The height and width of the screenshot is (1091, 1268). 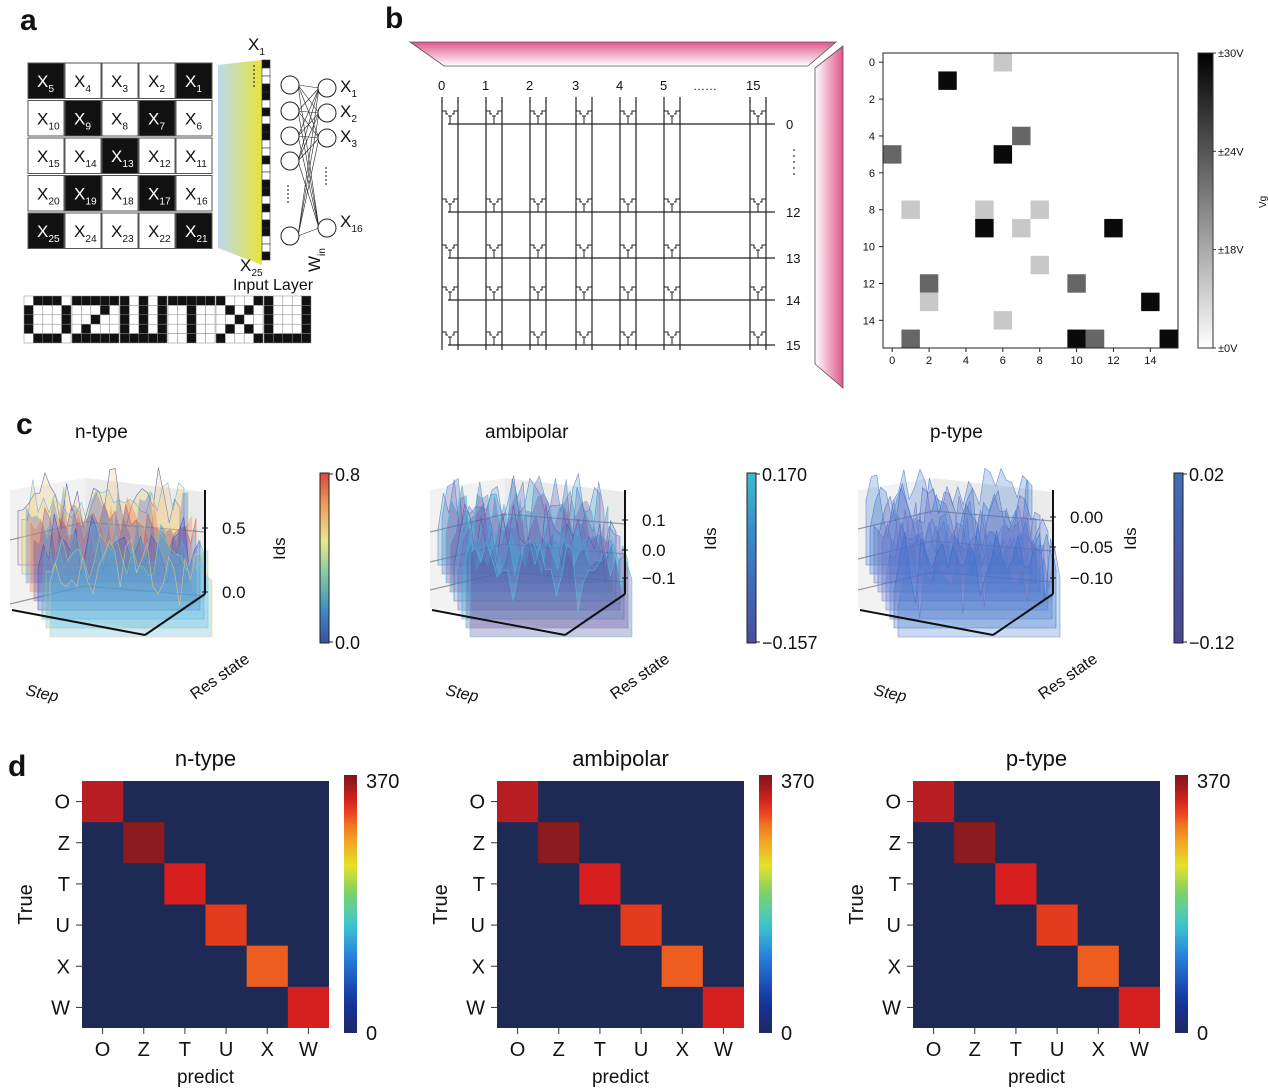 I want to click on z-grid-right, so click(x=993, y=577).